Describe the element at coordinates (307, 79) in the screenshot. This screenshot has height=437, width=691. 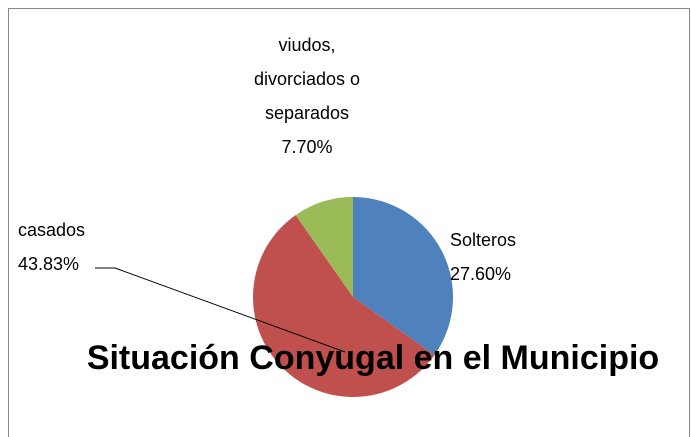
I see `category-label: viudos, divorciados o separados` at that location.